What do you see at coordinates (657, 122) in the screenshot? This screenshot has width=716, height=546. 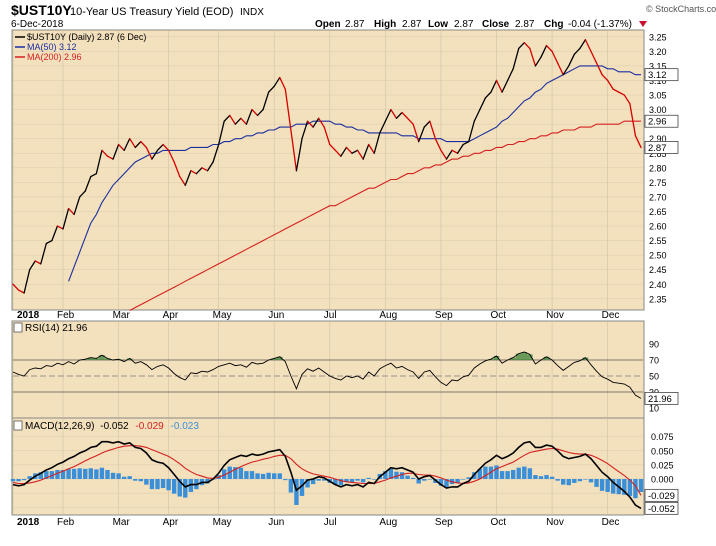 I see `value-tag-ma200: 2.96` at bounding box center [657, 122].